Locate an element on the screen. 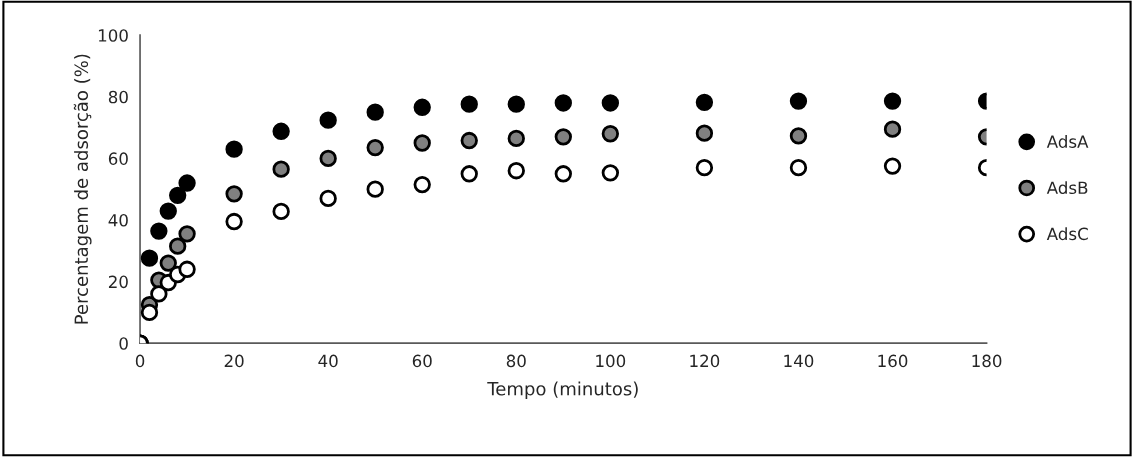 This screenshot has height=457, width=1134. x-tick-label: 80 is located at coordinates (516, 361).